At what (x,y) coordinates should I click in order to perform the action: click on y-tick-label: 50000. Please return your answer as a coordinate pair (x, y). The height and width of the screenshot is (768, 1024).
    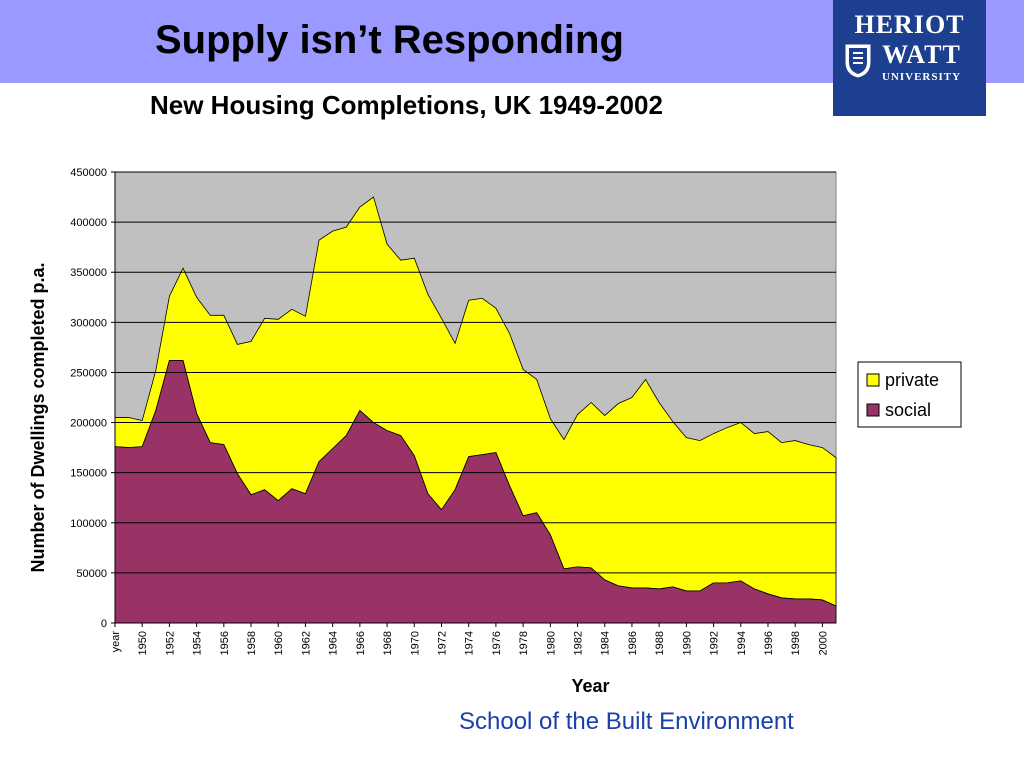
    Looking at the image, I should click on (91, 574).